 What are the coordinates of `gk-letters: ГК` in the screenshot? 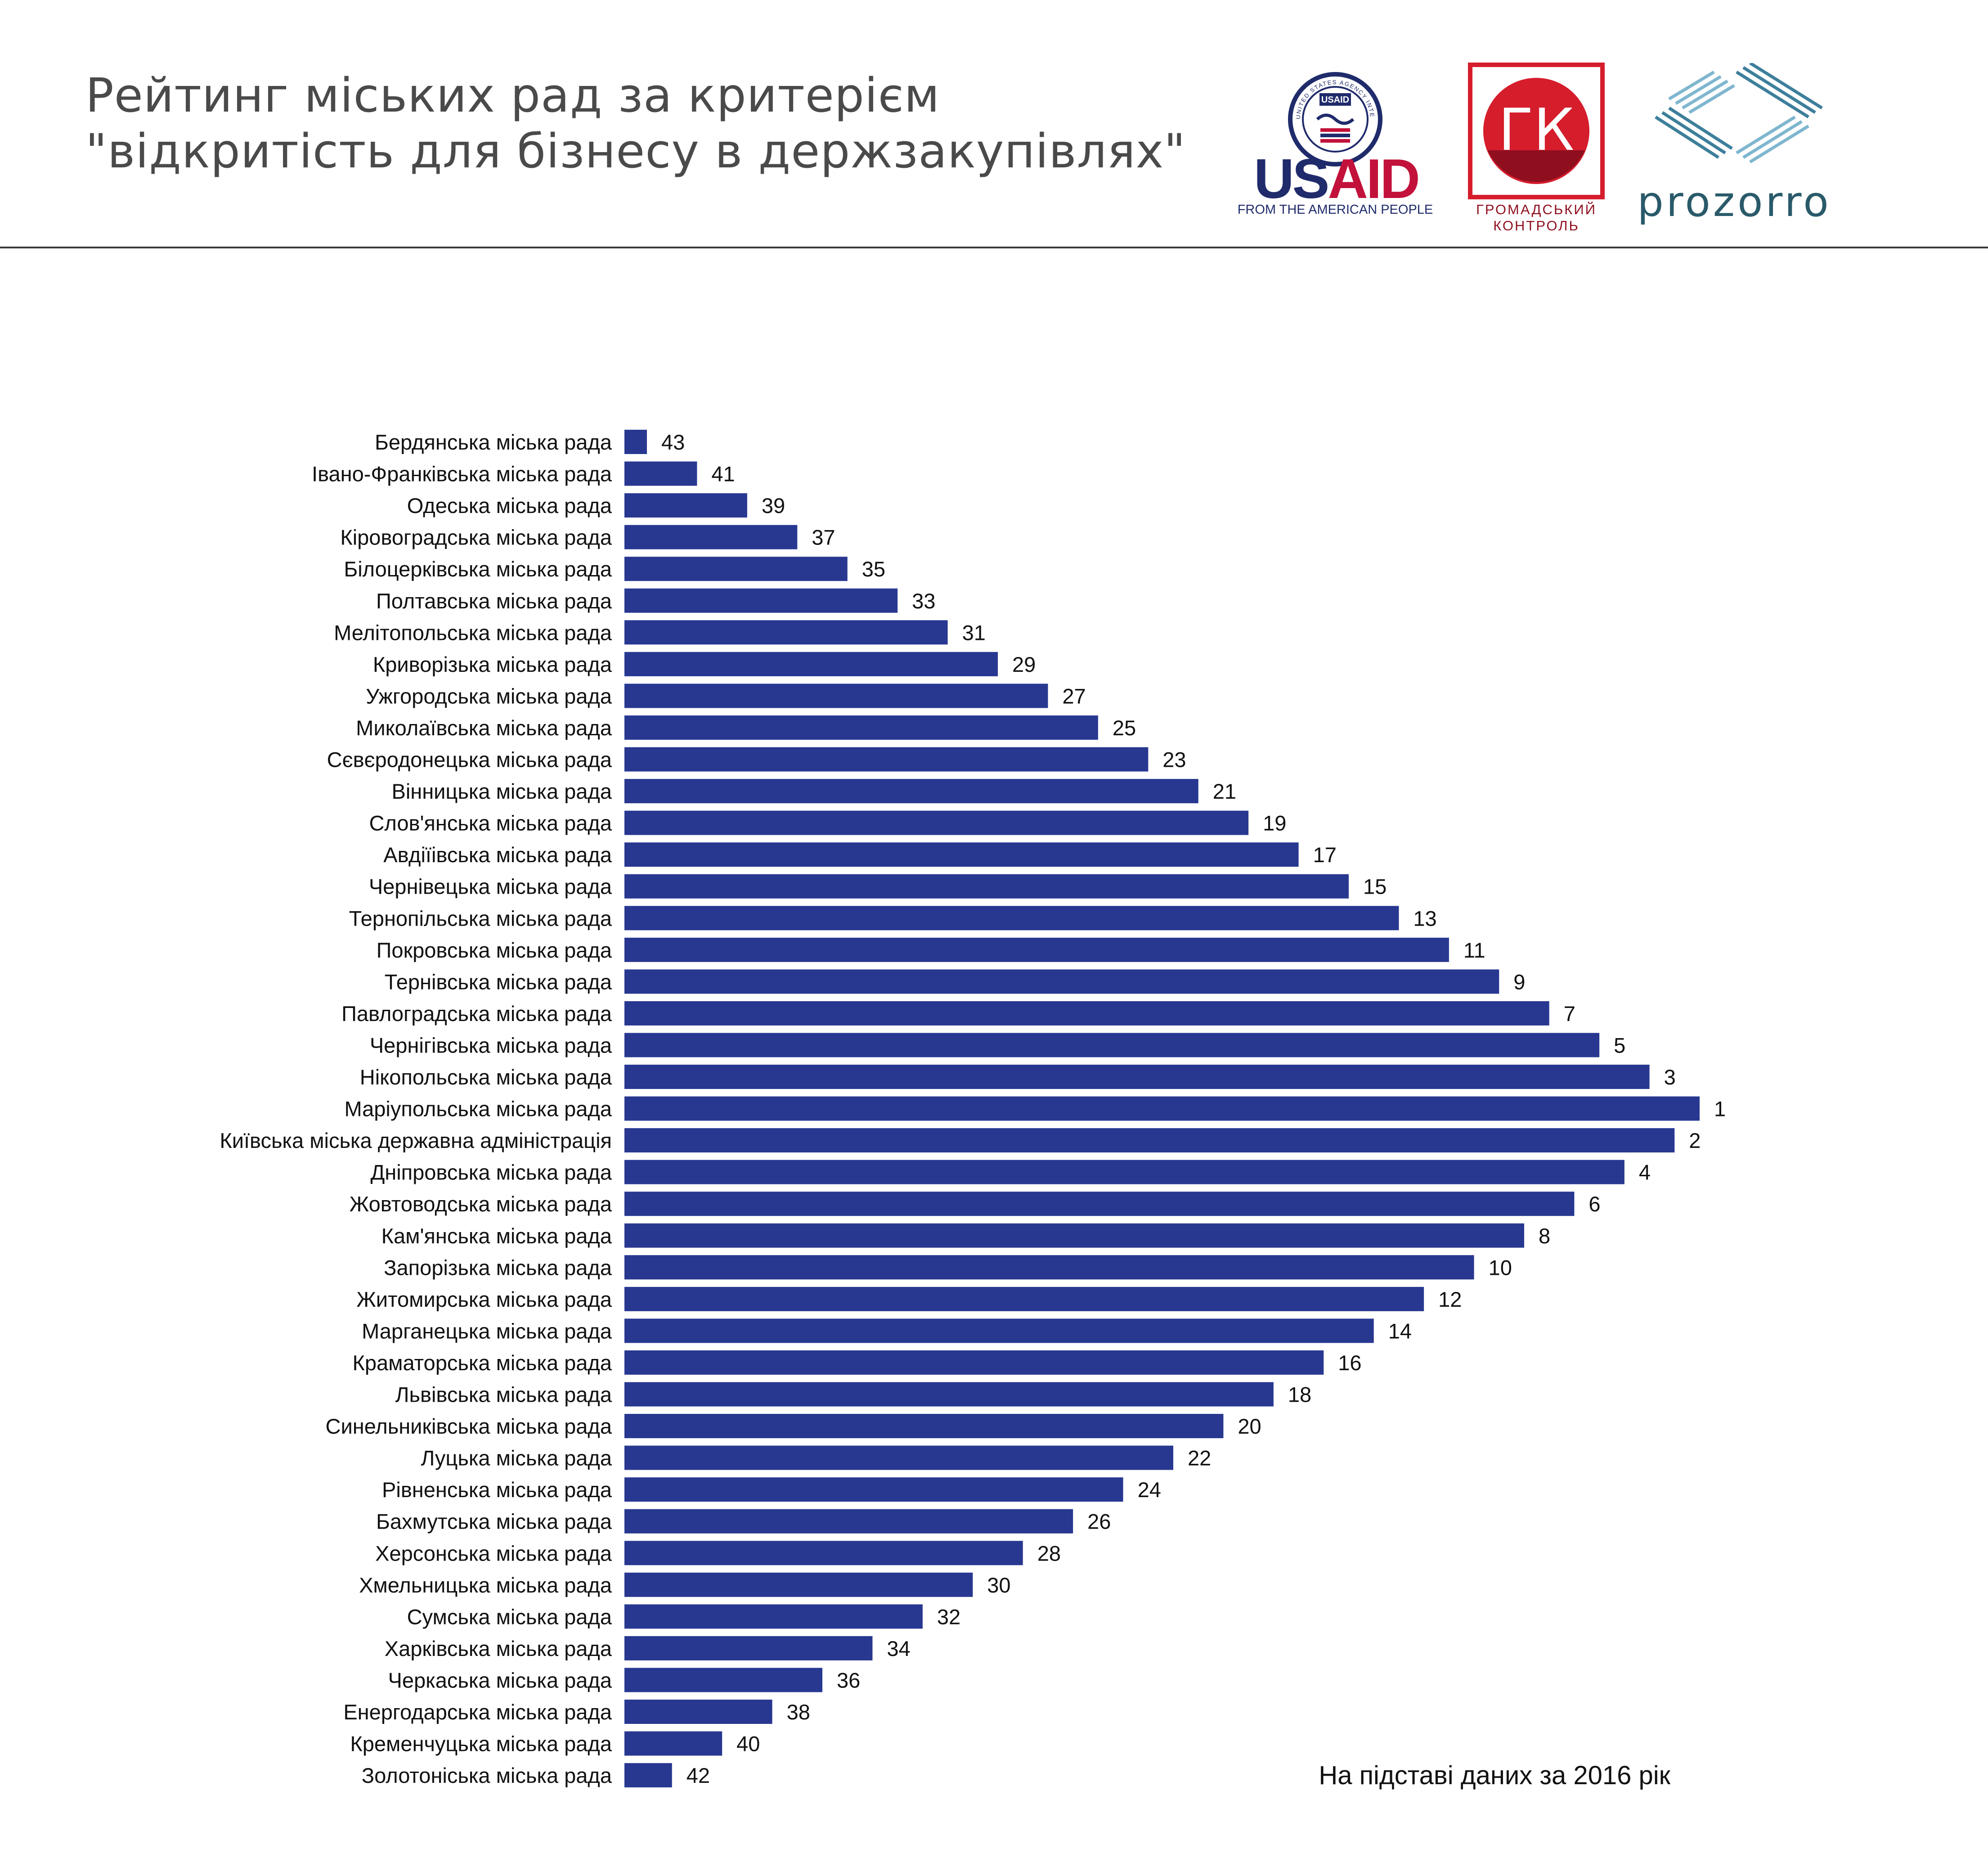 It's located at (1537, 130).